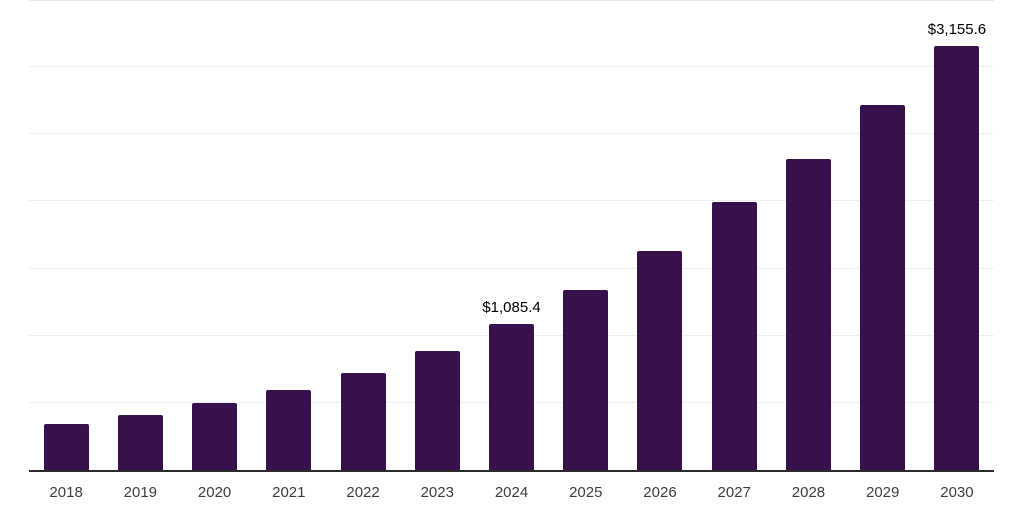 Image resolution: width=1024 pixels, height=512 pixels. I want to click on bar-slot-2029, so click(883, 235).